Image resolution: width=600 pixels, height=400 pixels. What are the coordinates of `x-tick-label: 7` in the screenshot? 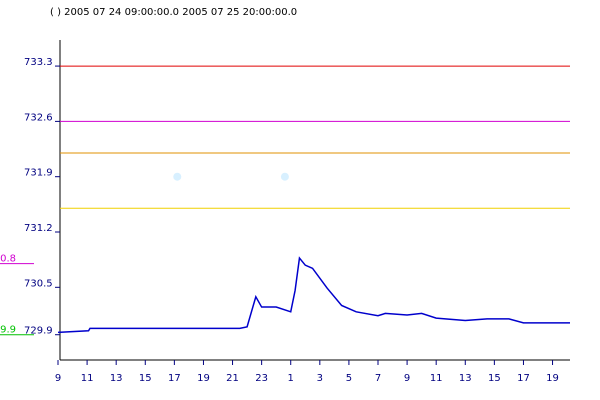 It's located at (378, 378).